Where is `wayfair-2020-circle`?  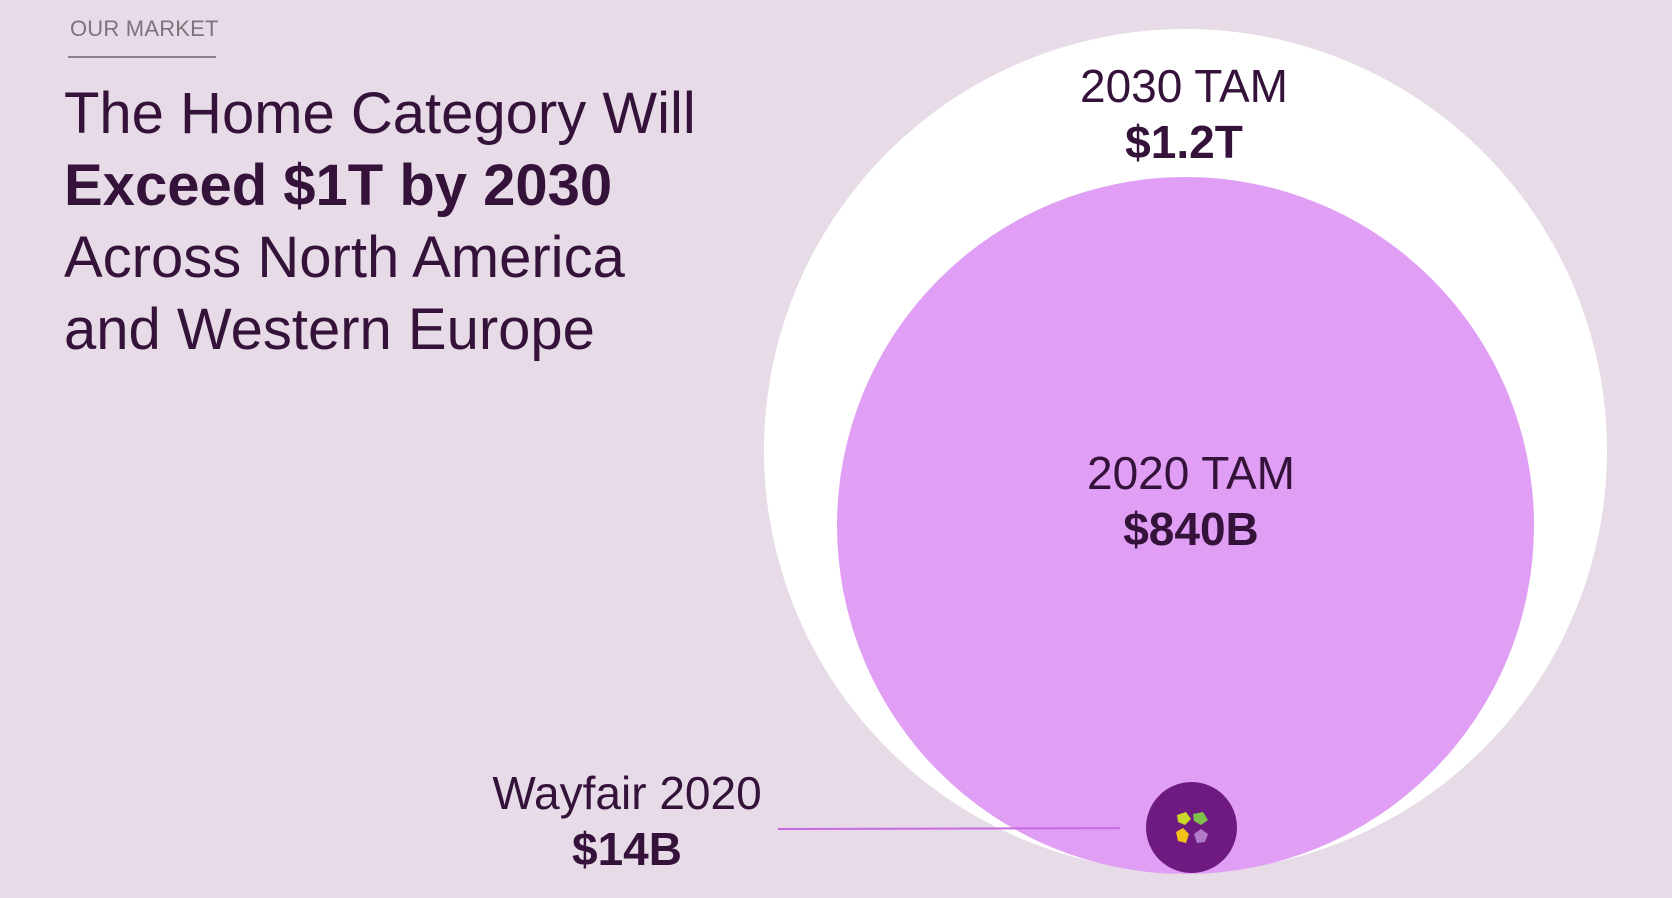 wayfair-2020-circle is located at coordinates (1191, 827).